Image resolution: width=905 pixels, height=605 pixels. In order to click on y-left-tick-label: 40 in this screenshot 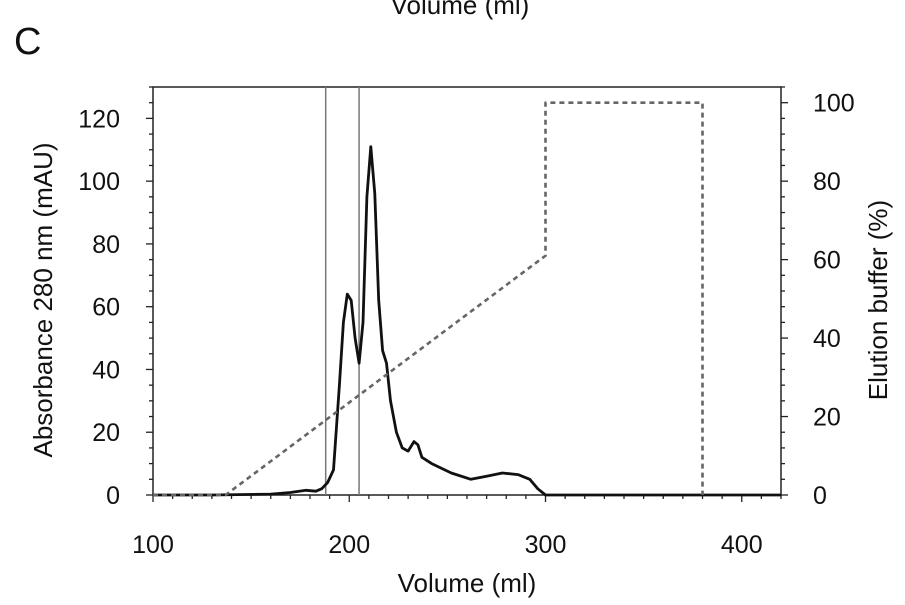, I will do `click(106, 370)`.